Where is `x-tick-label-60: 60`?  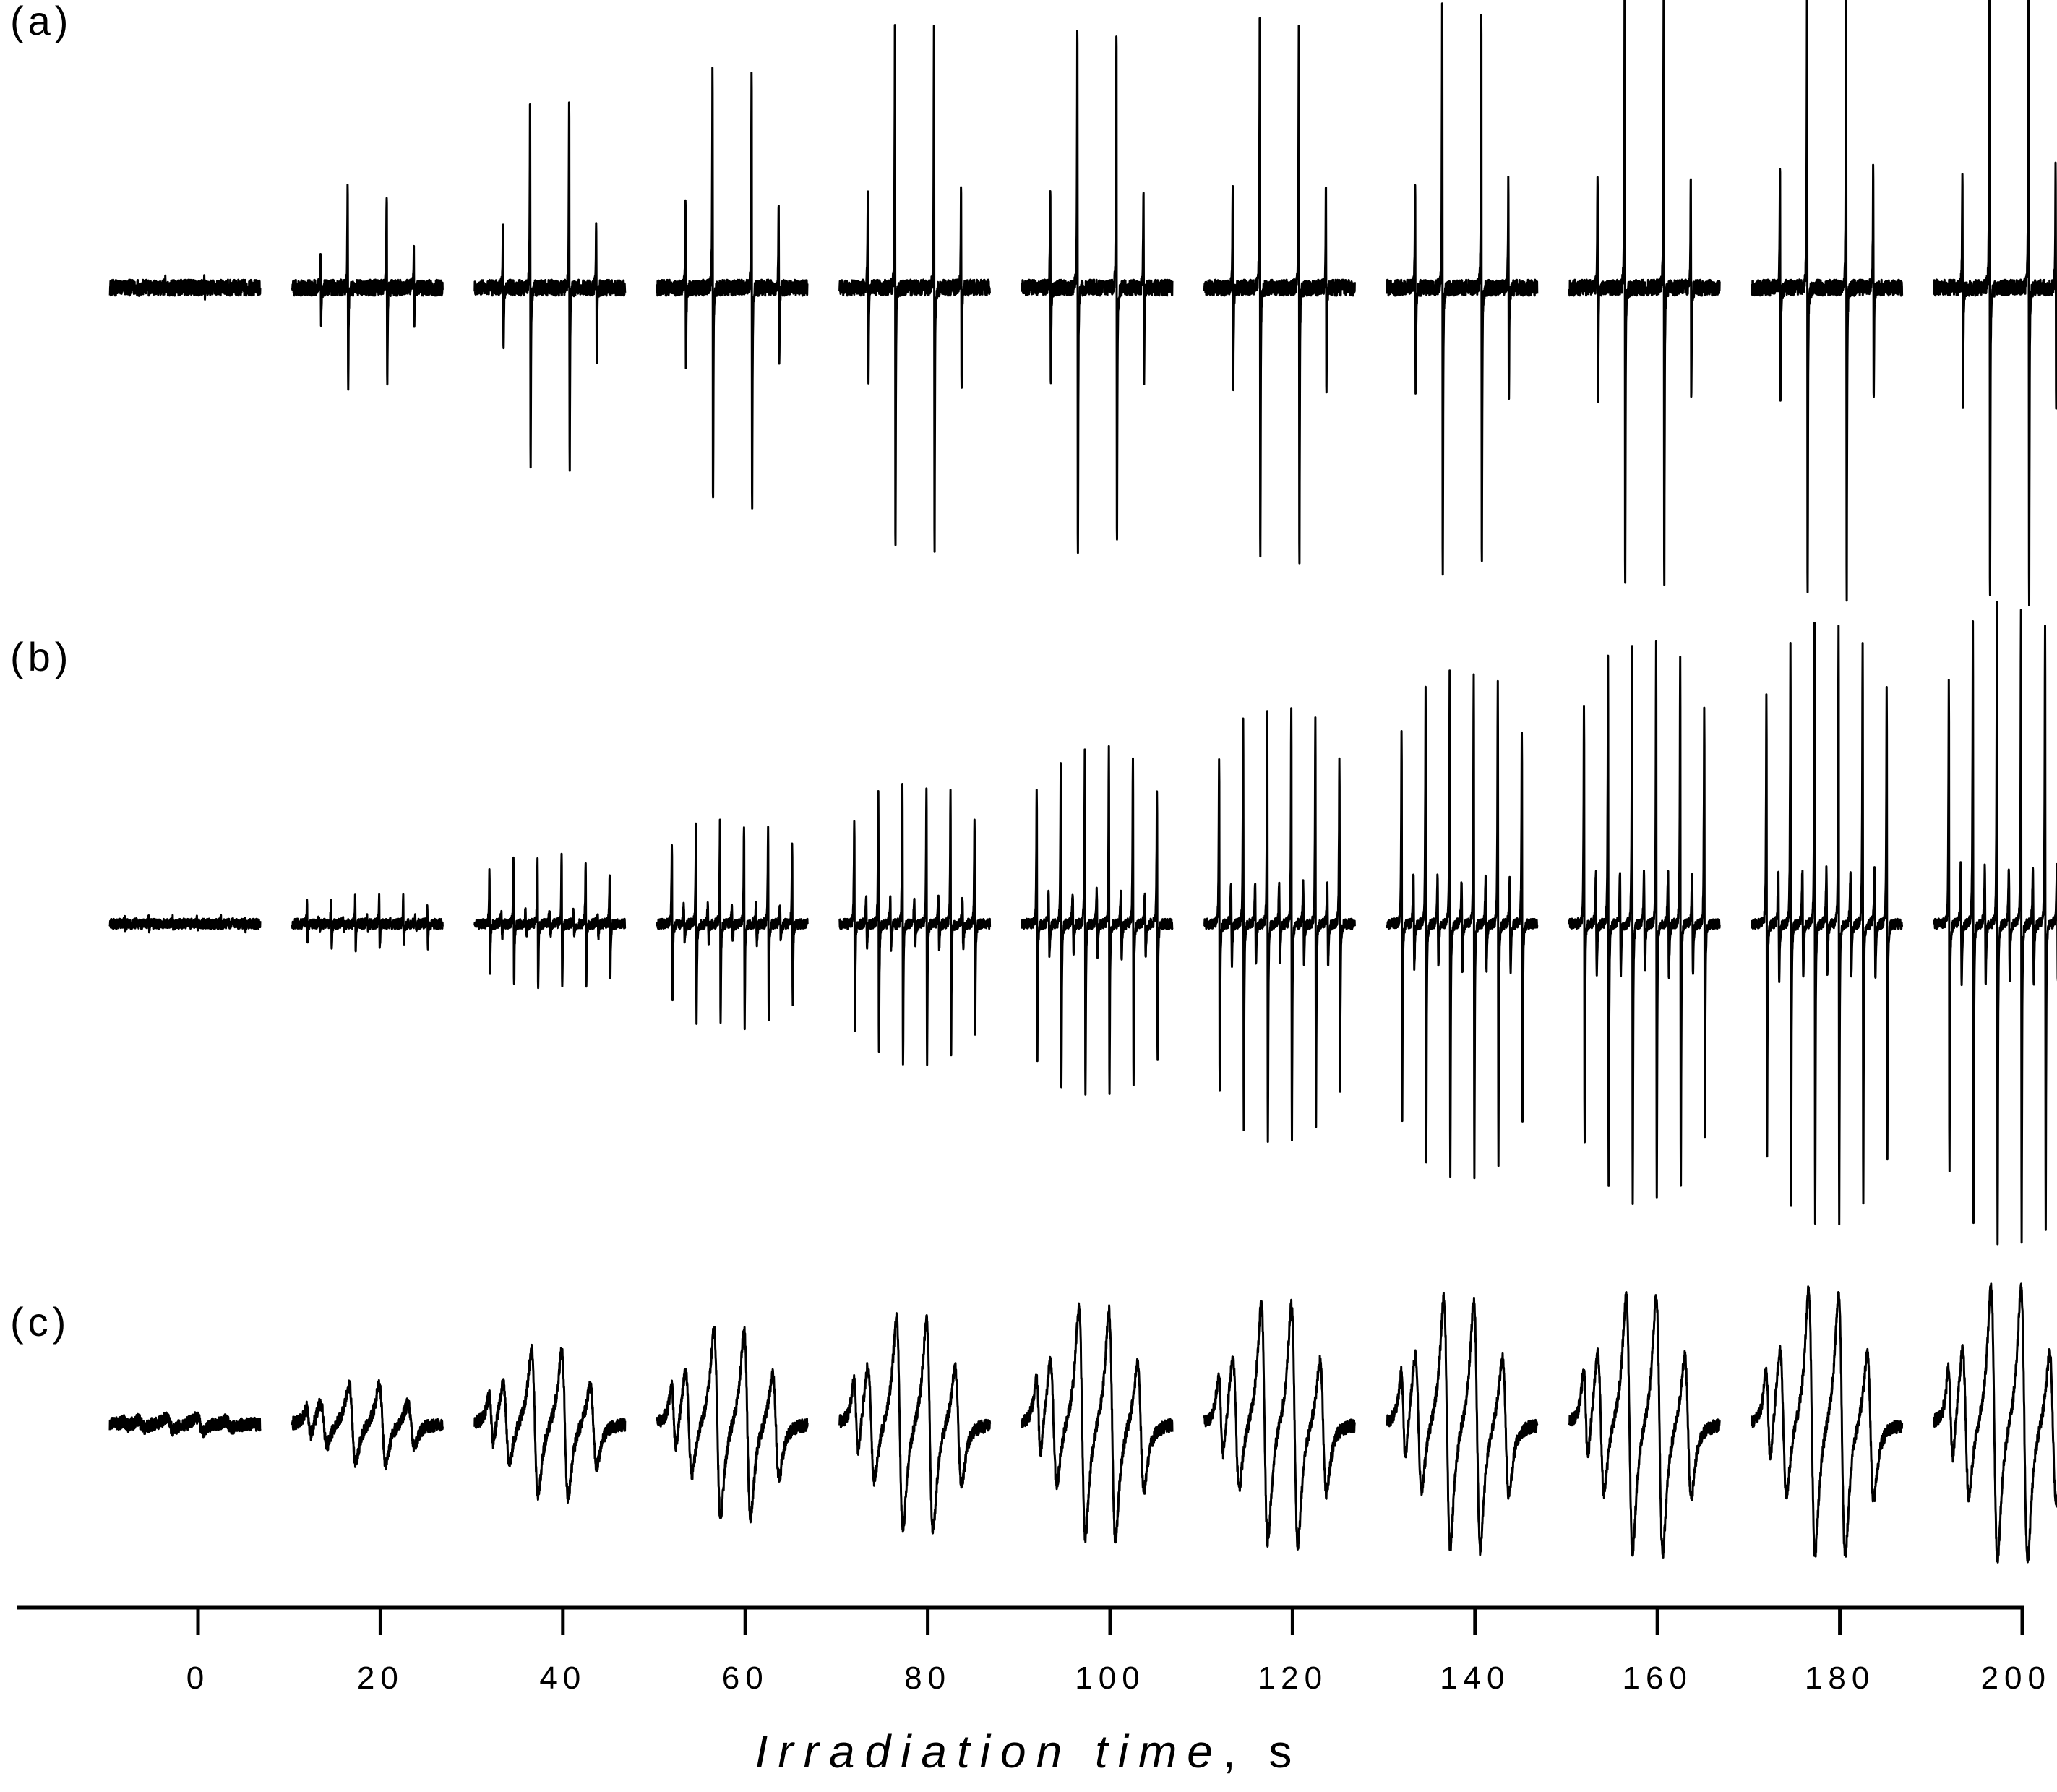
x-tick-label-60: 60 is located at coordinates (745, 1678).